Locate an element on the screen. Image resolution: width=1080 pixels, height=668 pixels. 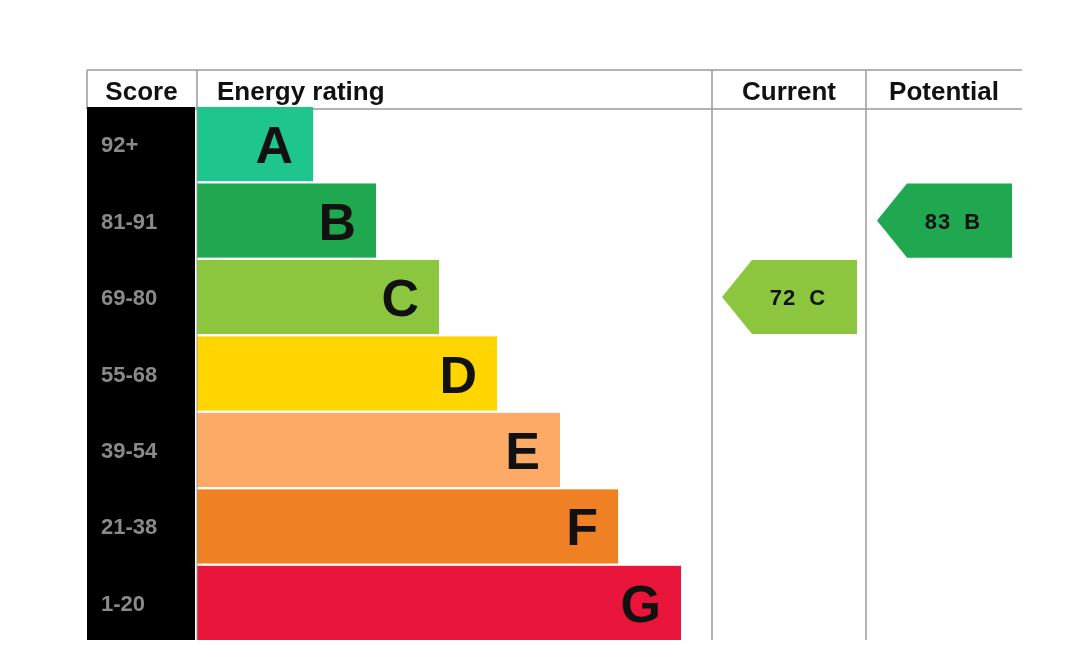
y-tick-label: A is located at coordinates (274, 145).